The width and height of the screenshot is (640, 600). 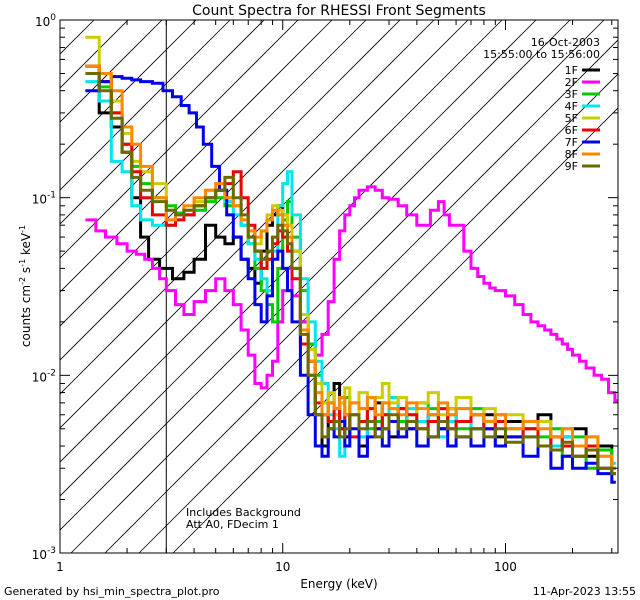 What do you see at coordinates (22, 281) in the screenshot?
I see `y-axis-label-exp: -2` at bounding box center [22, 281].